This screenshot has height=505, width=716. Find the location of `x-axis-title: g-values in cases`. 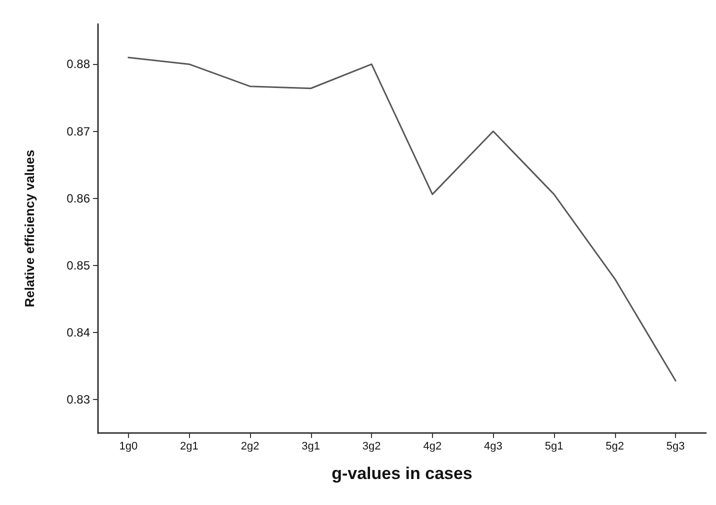

x-axis-title: g-values in cases is located at coordinates (402, 473).